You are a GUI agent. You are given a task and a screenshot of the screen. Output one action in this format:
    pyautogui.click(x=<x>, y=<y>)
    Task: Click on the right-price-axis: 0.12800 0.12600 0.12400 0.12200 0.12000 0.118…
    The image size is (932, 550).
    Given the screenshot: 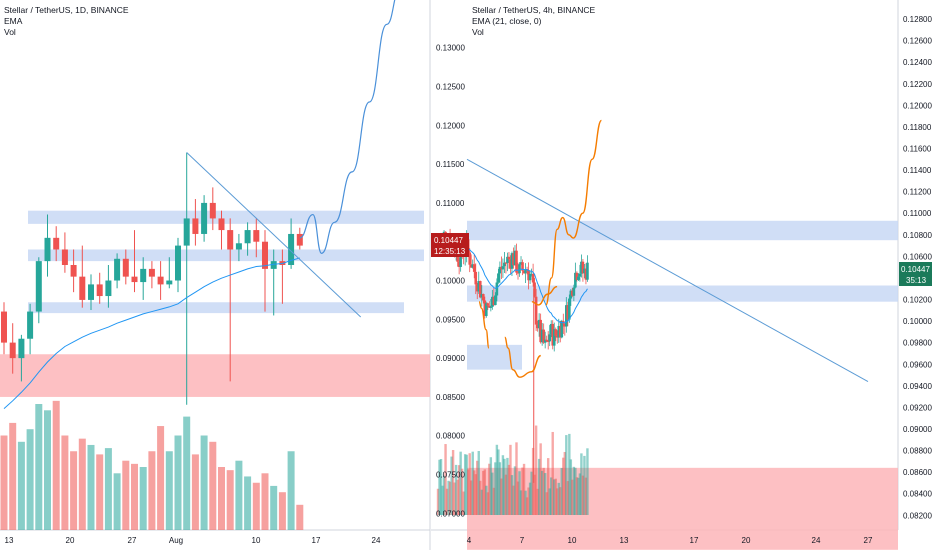 What is the action you would take?
    pyautogui.click(x=917, y=267)
    